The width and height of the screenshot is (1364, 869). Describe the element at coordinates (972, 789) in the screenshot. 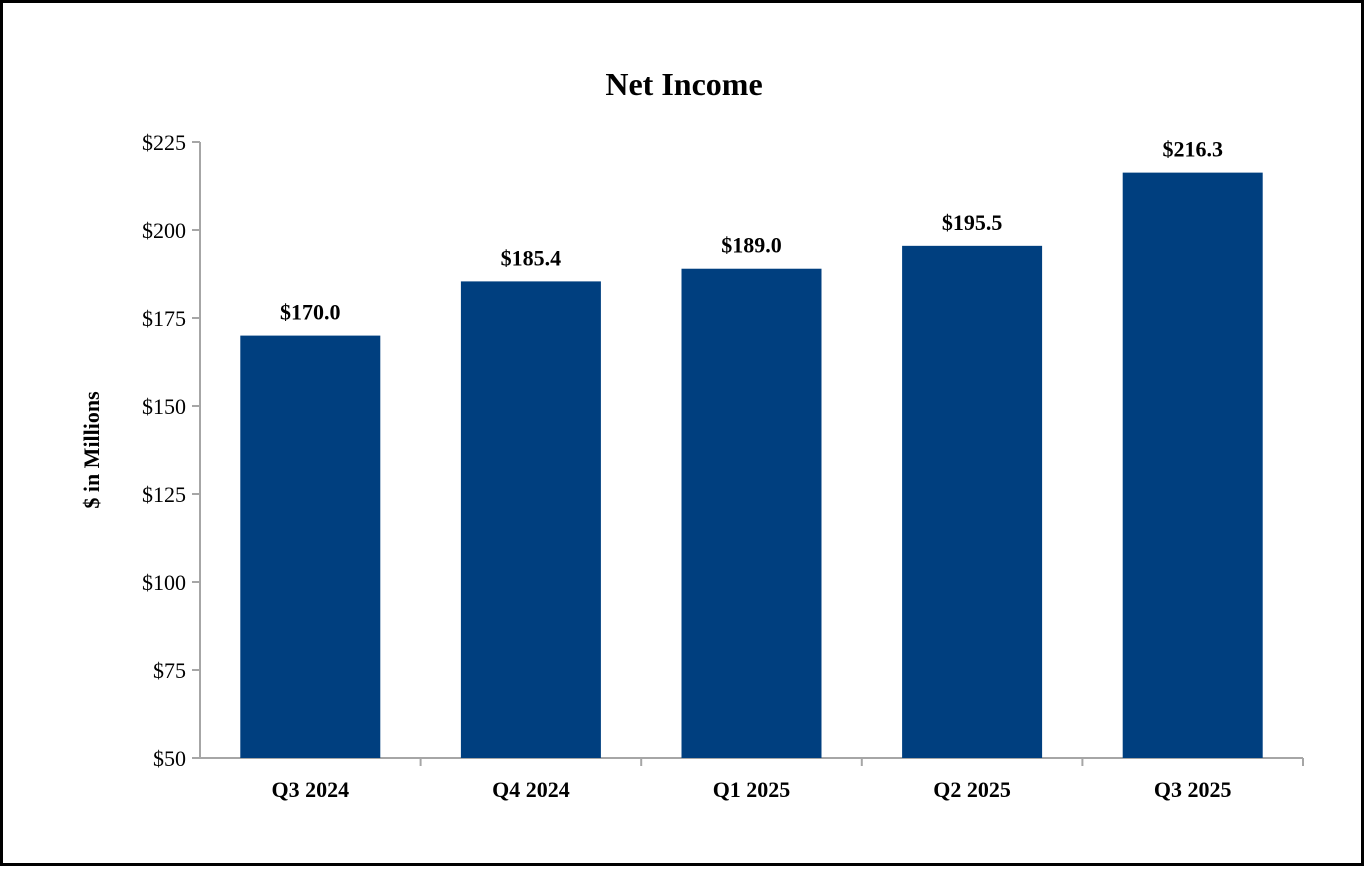

I see `x-tick-label: Q2 2025` at that location.